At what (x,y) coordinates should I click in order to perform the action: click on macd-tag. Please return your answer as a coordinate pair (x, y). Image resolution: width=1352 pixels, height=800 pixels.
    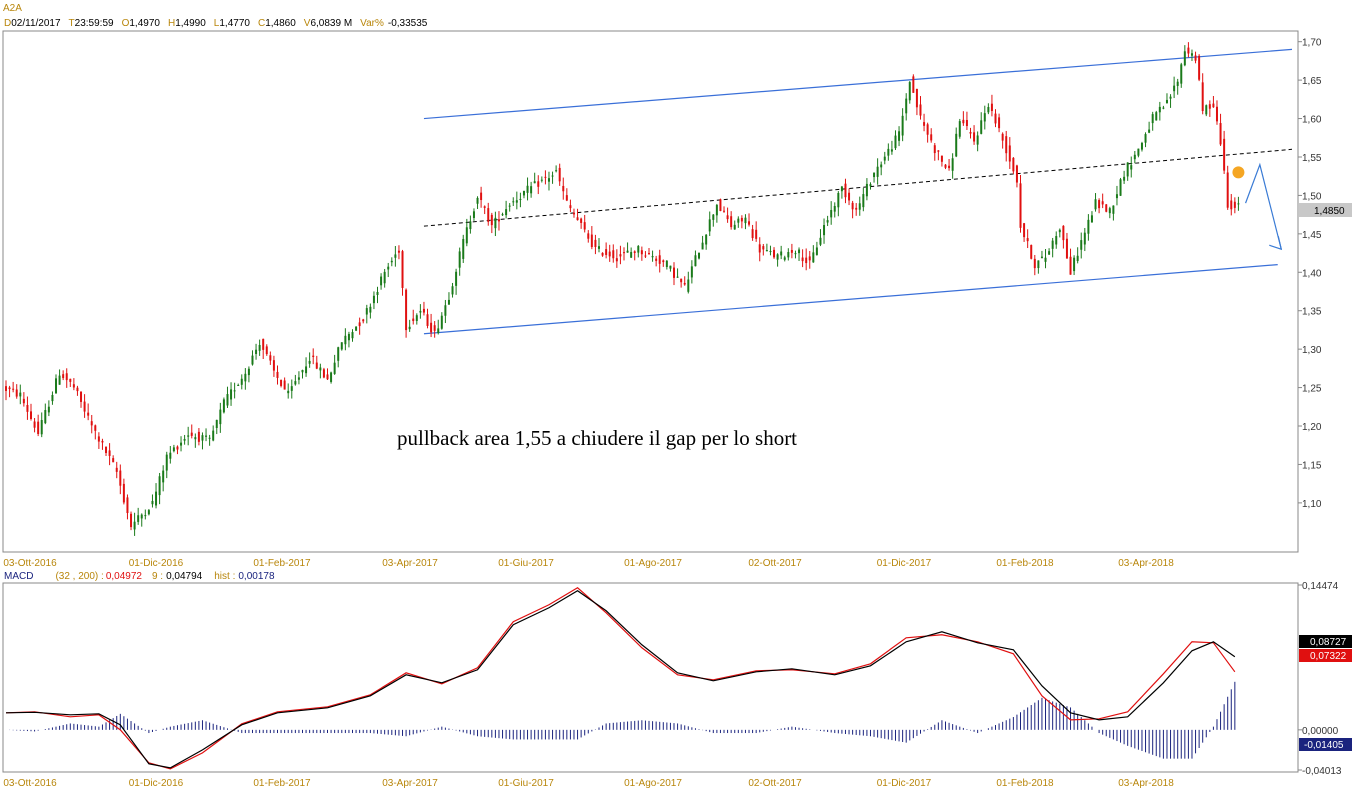
    Looking at the image, I should click on (1325, 641).